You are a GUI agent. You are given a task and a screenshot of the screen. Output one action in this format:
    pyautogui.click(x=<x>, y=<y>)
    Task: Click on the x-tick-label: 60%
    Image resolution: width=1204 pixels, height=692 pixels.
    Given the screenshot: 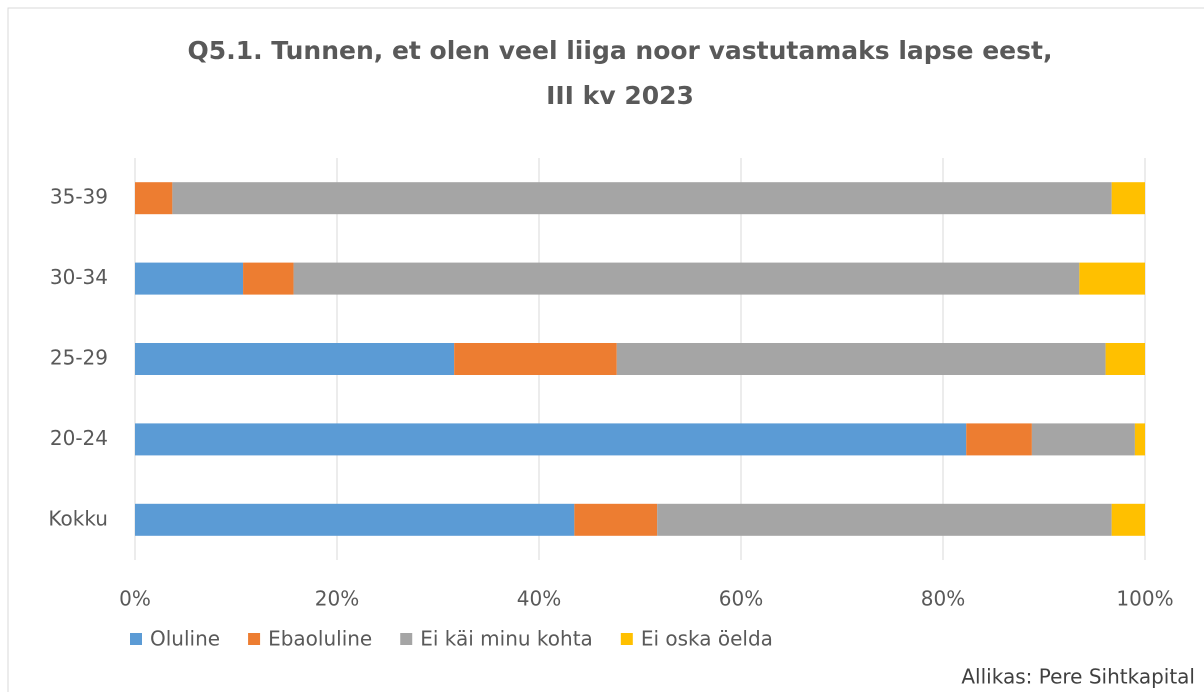 What is the action you would take?
    pyautogui.click(x=741, y=599)
    